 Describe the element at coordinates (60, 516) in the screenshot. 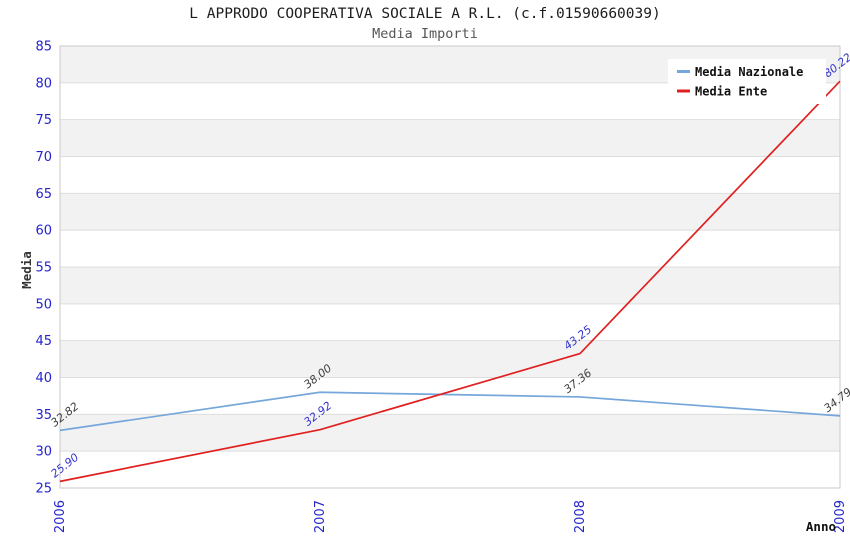

I see `x-tick-label: 2006` at that location.